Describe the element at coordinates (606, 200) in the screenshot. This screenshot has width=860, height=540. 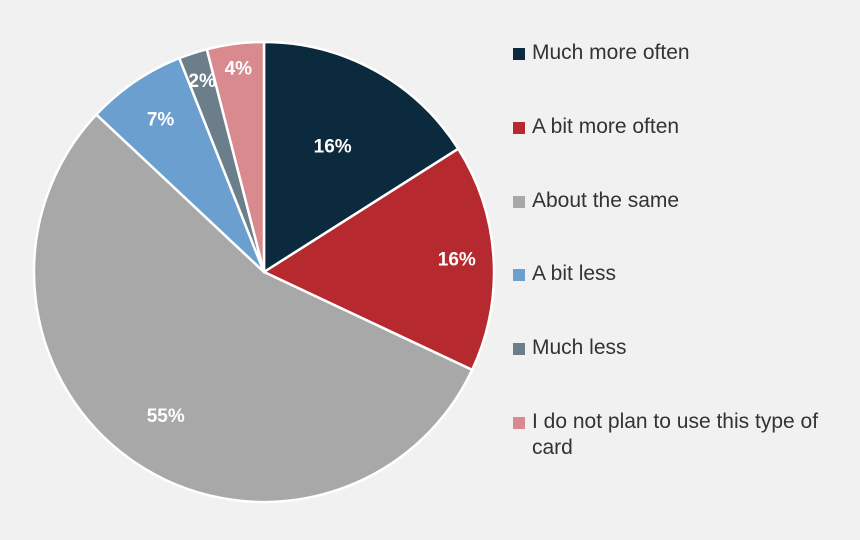
I see `legend-label: About the same` at that location.